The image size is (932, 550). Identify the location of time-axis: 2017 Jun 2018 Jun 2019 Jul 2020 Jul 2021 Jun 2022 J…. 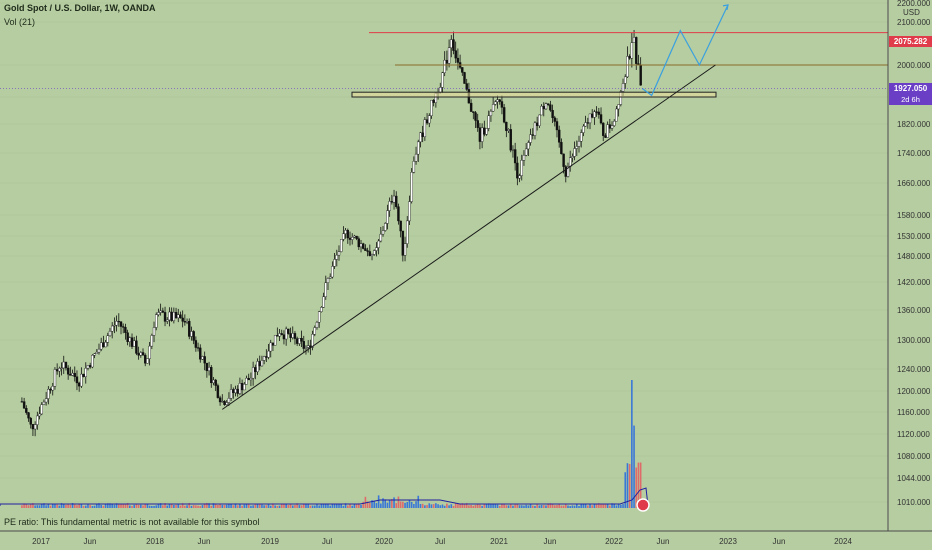
(466, 538).